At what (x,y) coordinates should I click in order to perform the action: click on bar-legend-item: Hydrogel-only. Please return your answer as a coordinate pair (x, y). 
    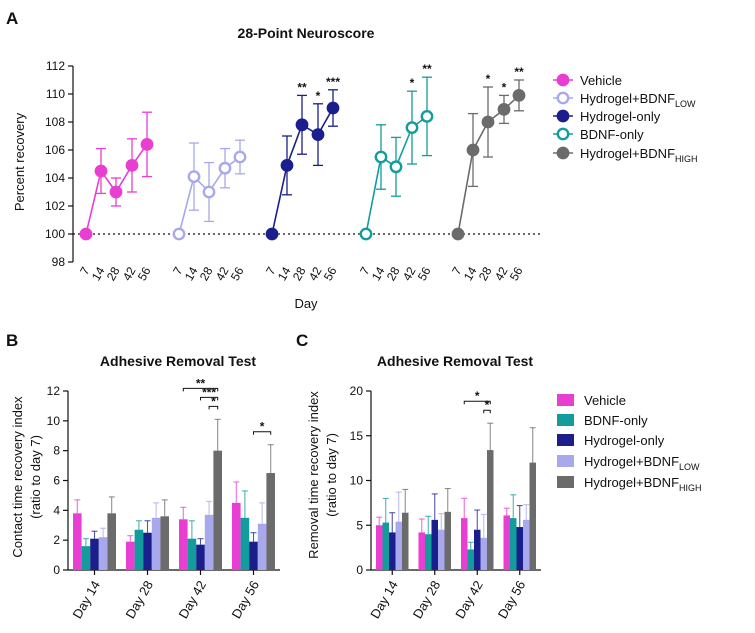
    Looking at the image, I should click on (611, 440).